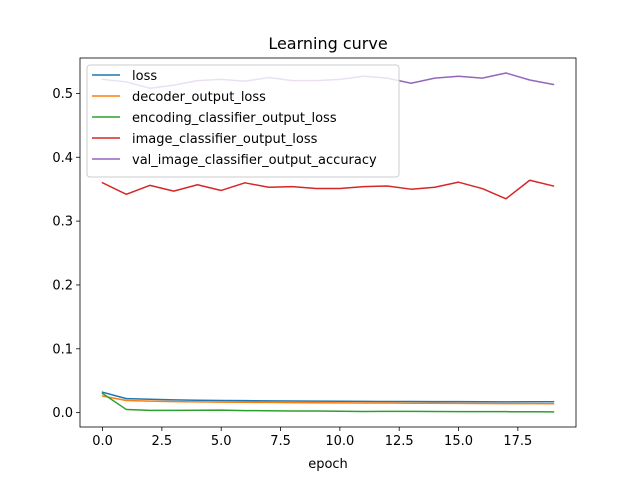 The width and height of the screenshot is (640, 480). I want to click on series-line-loss, so click(328, 397).